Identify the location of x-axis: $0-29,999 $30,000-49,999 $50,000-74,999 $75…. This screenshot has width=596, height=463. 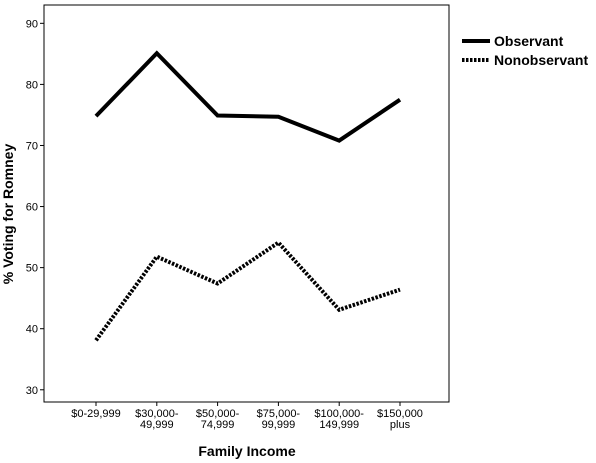
(247, 416).